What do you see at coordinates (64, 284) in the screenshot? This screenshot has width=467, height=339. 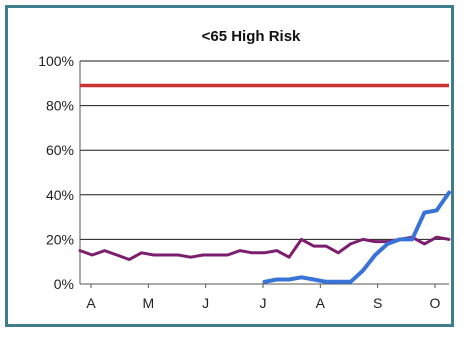 I see `y-tick-label: 0%` at bounding box center [64, 284].